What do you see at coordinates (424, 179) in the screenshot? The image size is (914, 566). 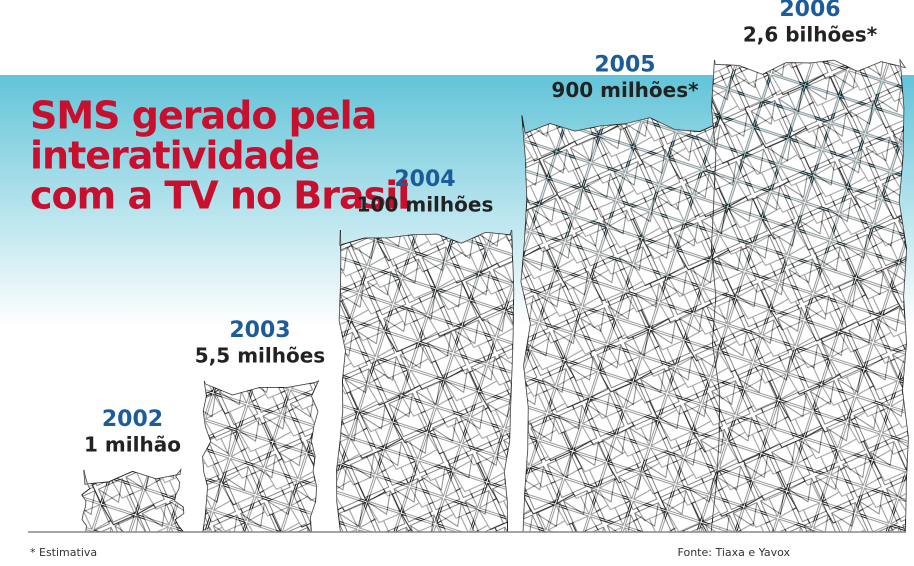 I see `year-label: 2004` at bounding box center [424, 179].